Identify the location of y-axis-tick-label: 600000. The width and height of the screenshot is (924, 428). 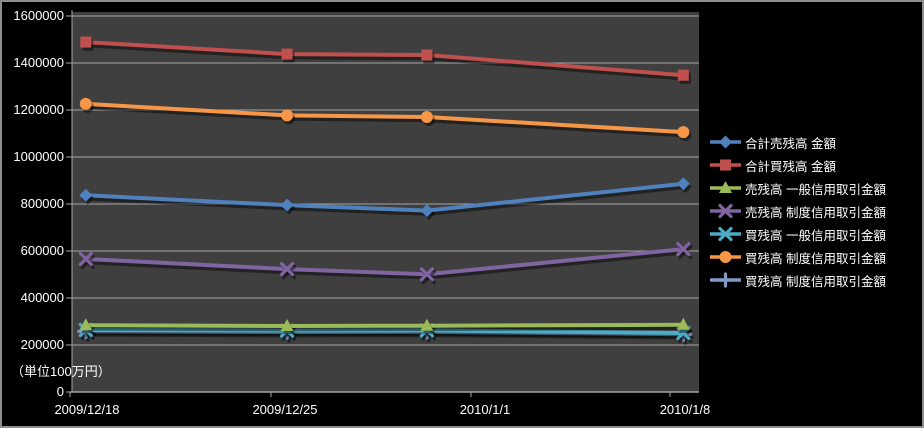
(33, 250).